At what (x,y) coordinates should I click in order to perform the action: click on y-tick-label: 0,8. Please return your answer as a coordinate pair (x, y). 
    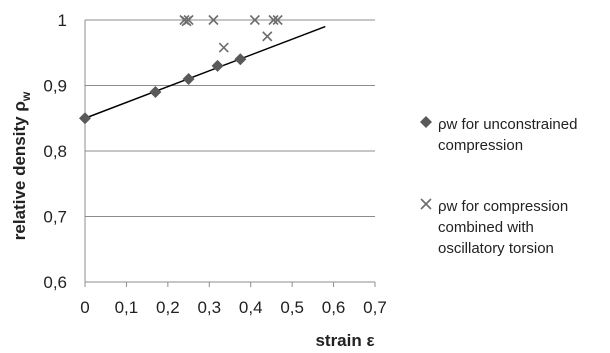
    Looking at the image, I should click on (55, 151).